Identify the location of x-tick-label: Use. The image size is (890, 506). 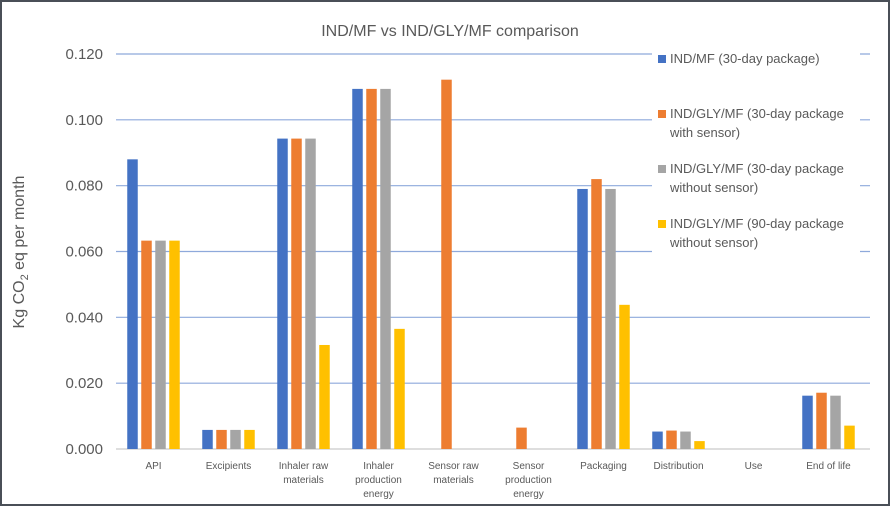
(754, 466).